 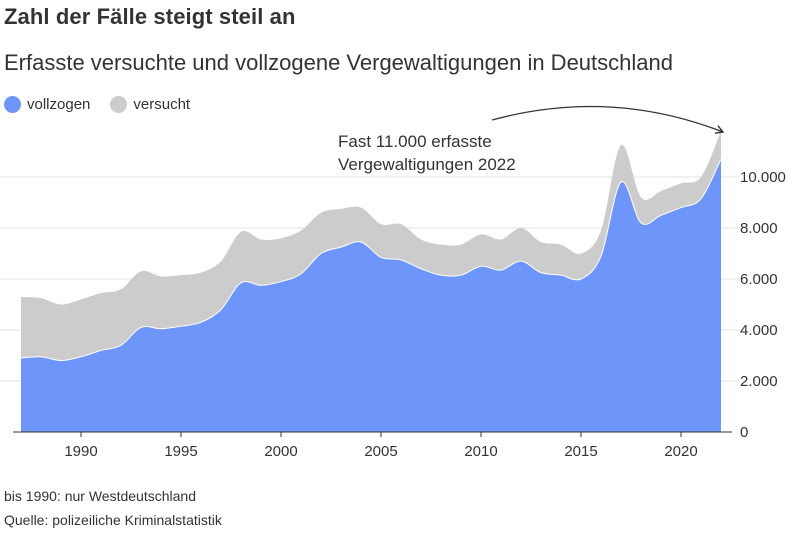 What do you see at coordinates (80, 451) in the screenshot?
I see `x-tick-label-1990: 1990` at bounding box center [80, 451].